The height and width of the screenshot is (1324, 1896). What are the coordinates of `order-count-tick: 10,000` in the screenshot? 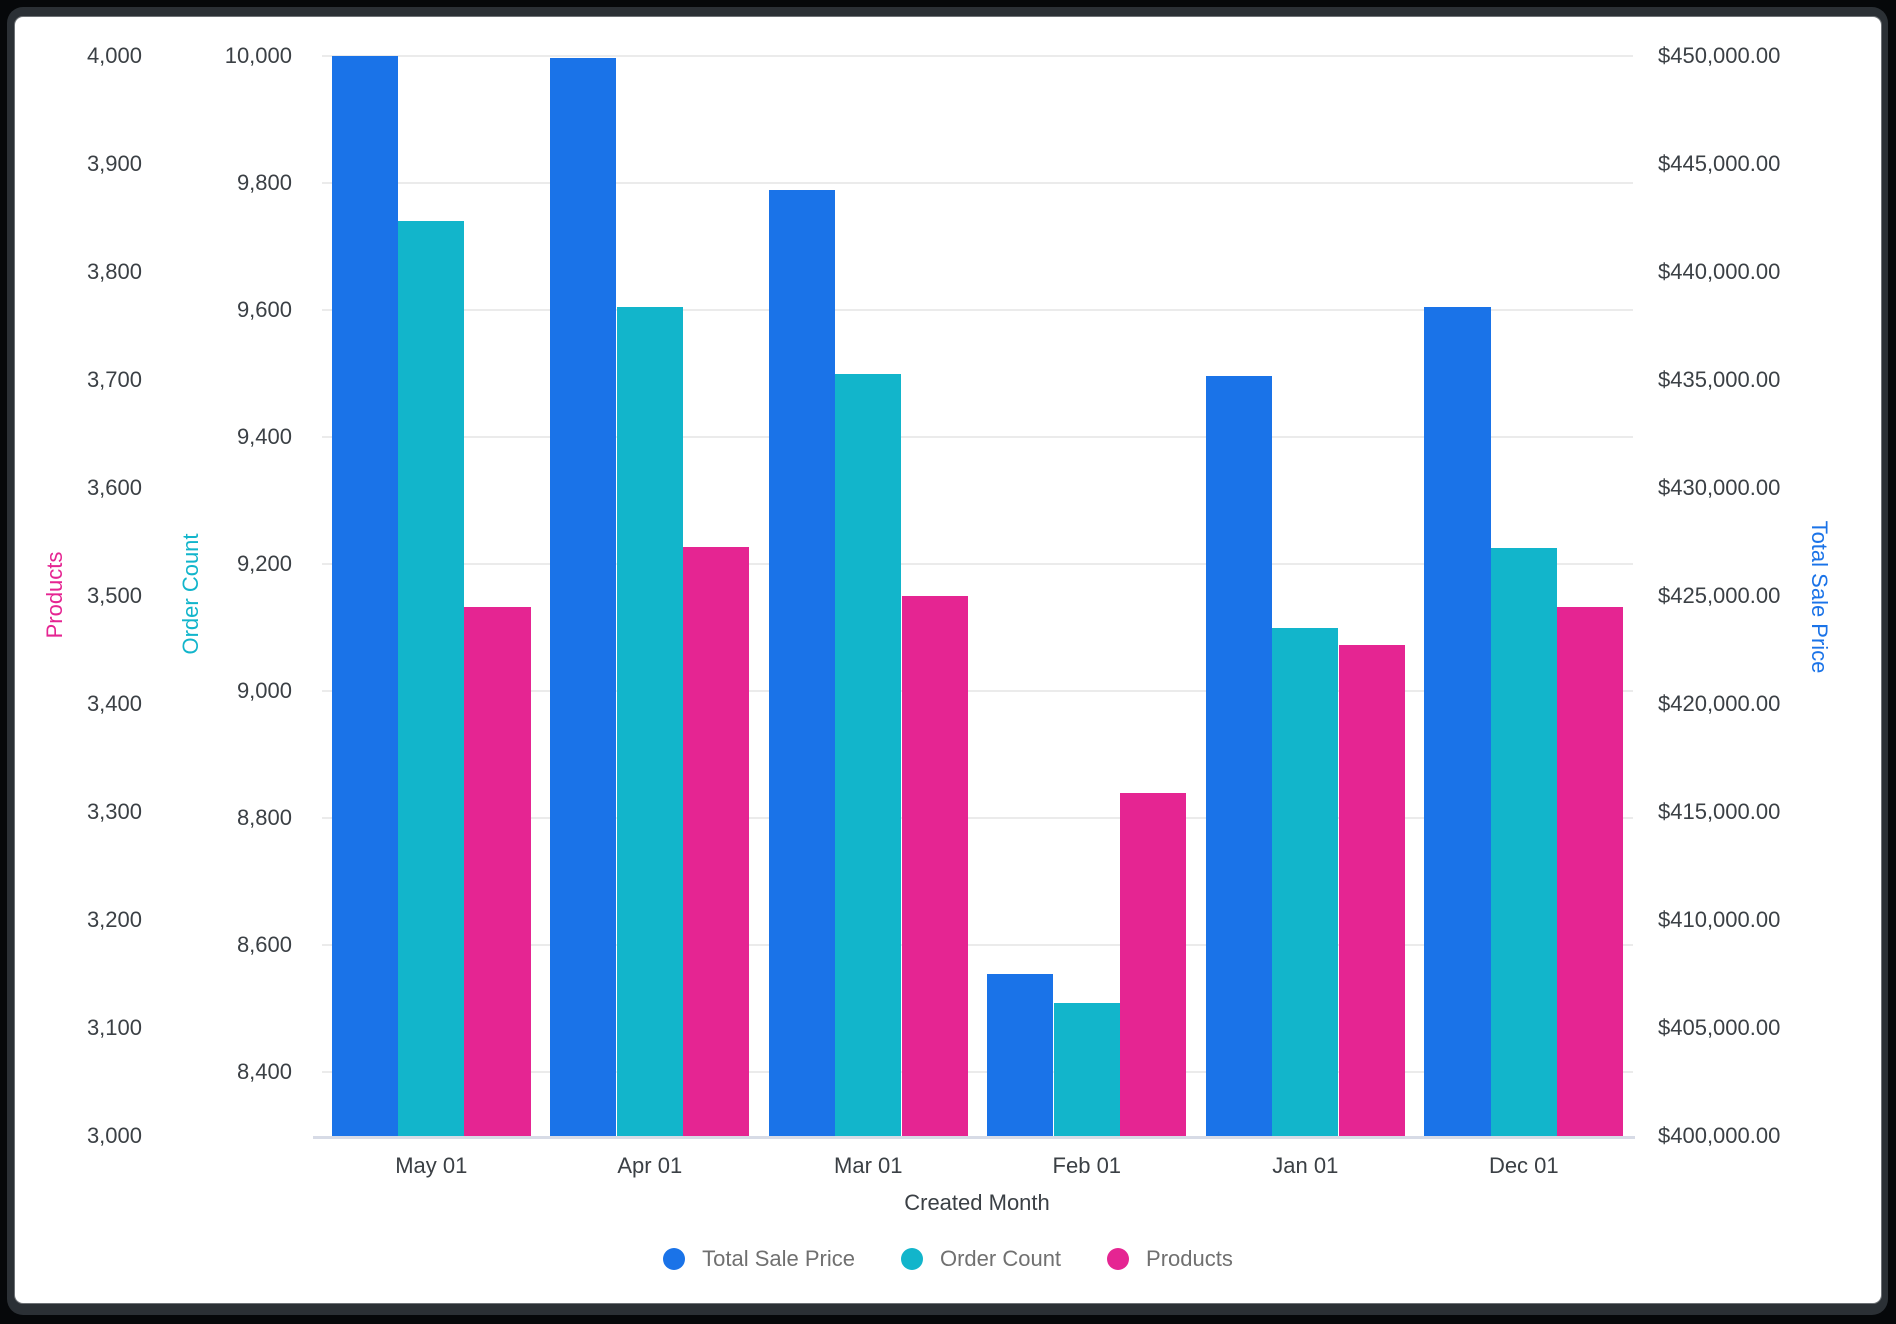 It's located at (258, 55).